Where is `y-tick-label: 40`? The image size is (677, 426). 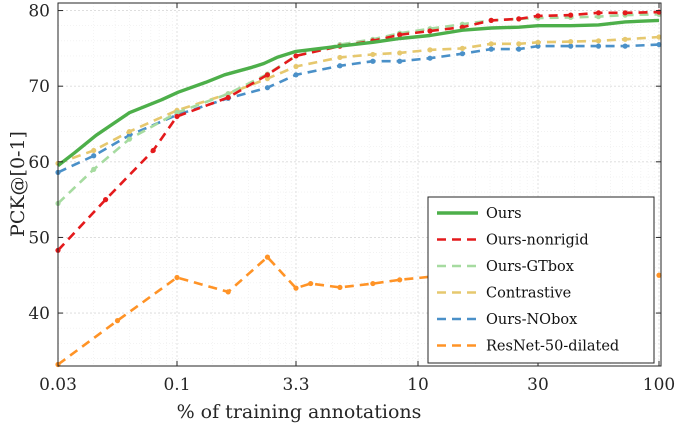 y-tick-label: 40 is located at coordinates (39, 314).